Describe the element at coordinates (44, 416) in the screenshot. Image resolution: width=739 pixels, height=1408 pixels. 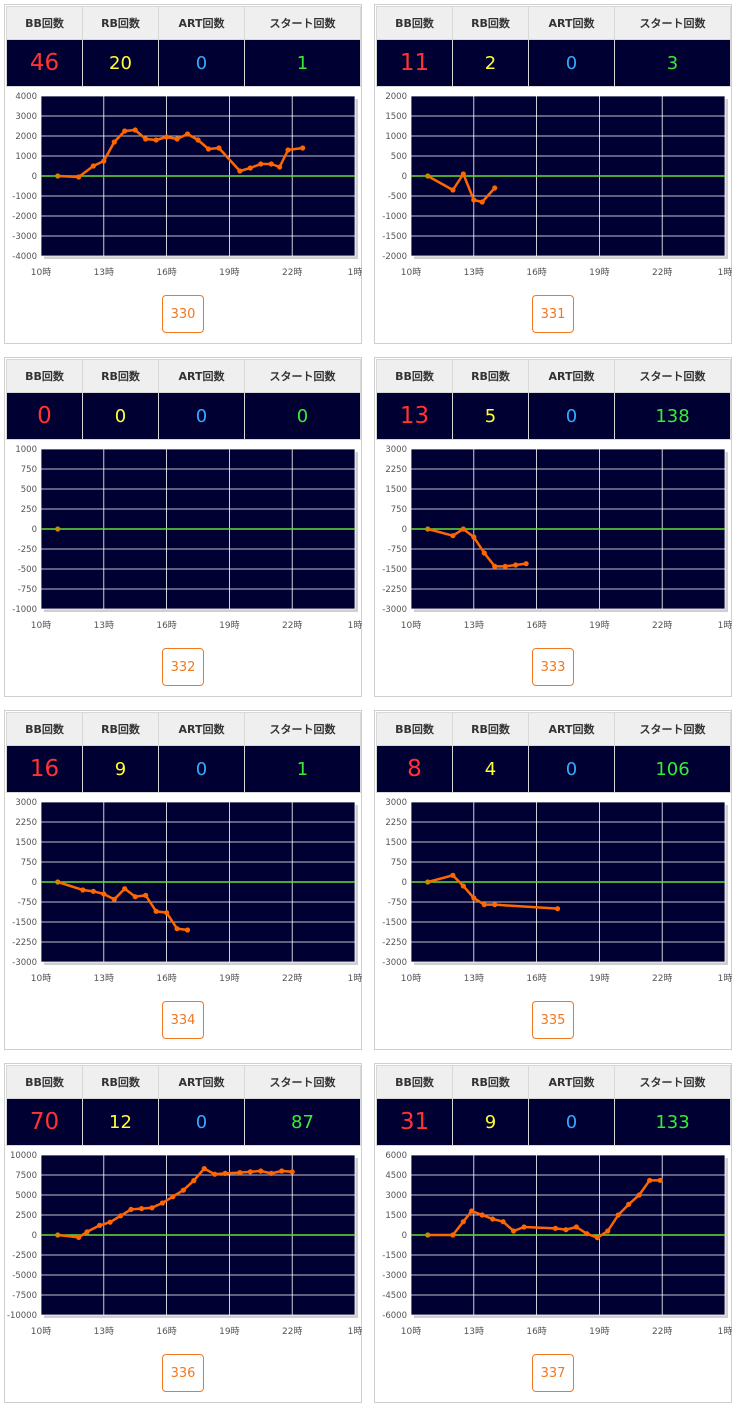
I see `bb-count: 0` at that location.